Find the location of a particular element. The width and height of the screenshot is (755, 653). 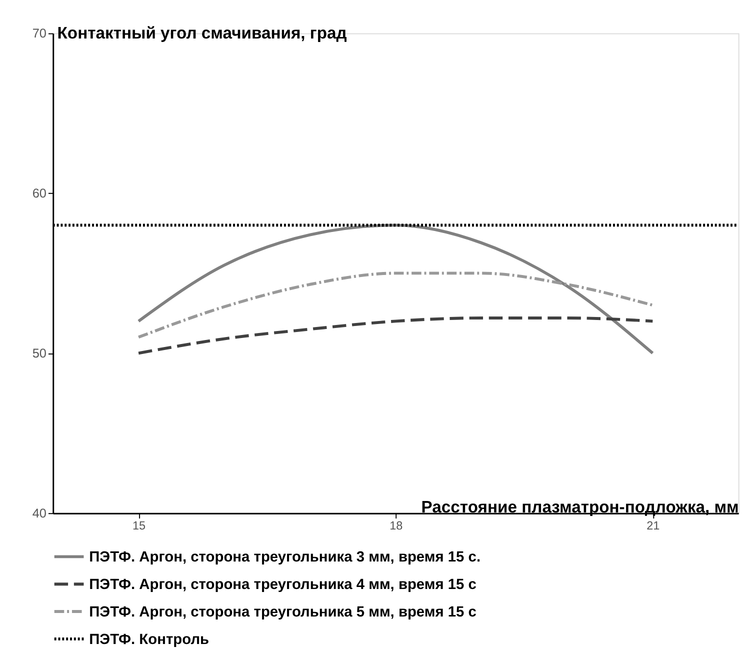

y-axis-title: Контактный угол смачивания, град is located at coordinates (202, 33).